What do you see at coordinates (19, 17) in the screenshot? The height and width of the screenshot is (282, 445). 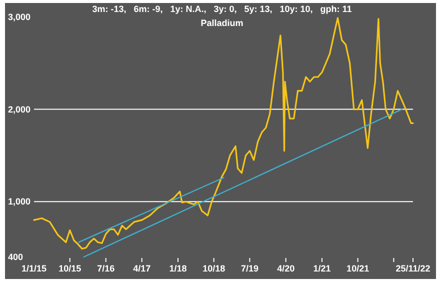 I see `y-tick-label: 3,000` at bounding box center [19, 17].